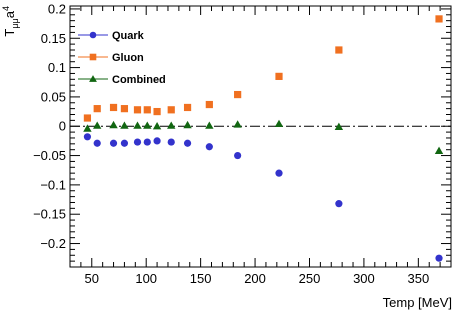 The image size is (458, 321). What do you see at coordinates (310, 278) in the screenshot?
I see `x-tick-label: 250` at bounding box center [310, 278].